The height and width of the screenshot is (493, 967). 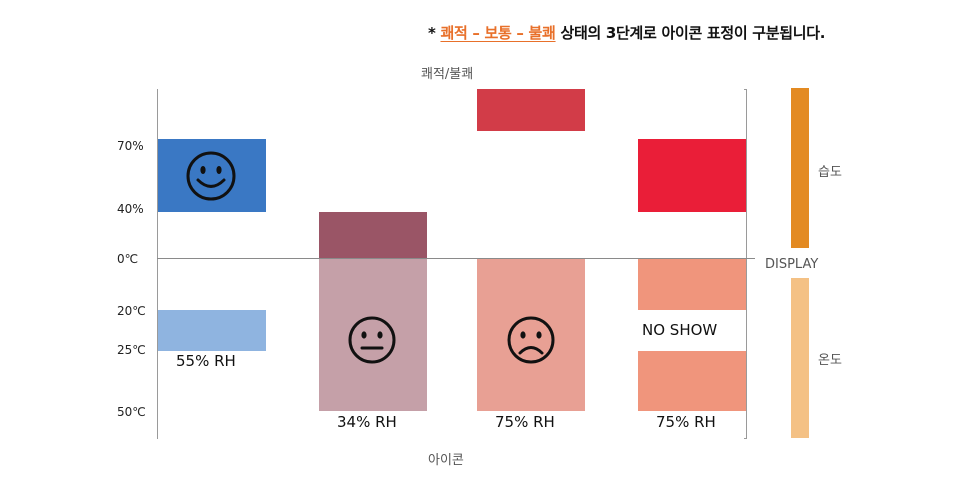 What do you see at coordinates (830, 360) in the screenshot?
I see `temperature-label: 온도` at bounding box center [830, 360].